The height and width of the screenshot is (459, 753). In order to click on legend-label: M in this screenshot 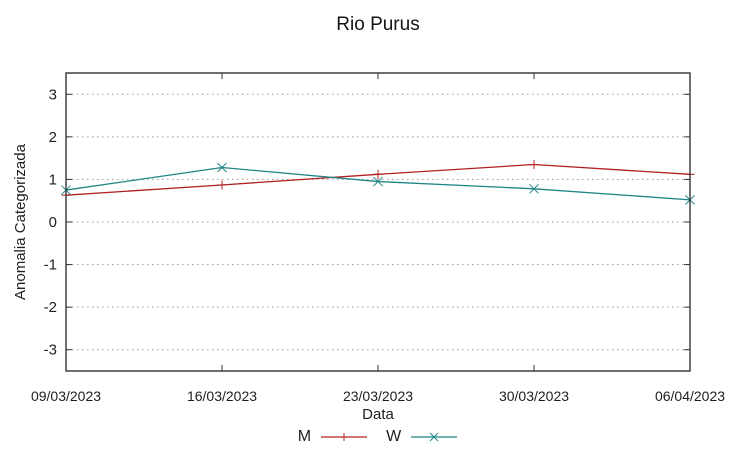, I will do `click(304, 436)`.